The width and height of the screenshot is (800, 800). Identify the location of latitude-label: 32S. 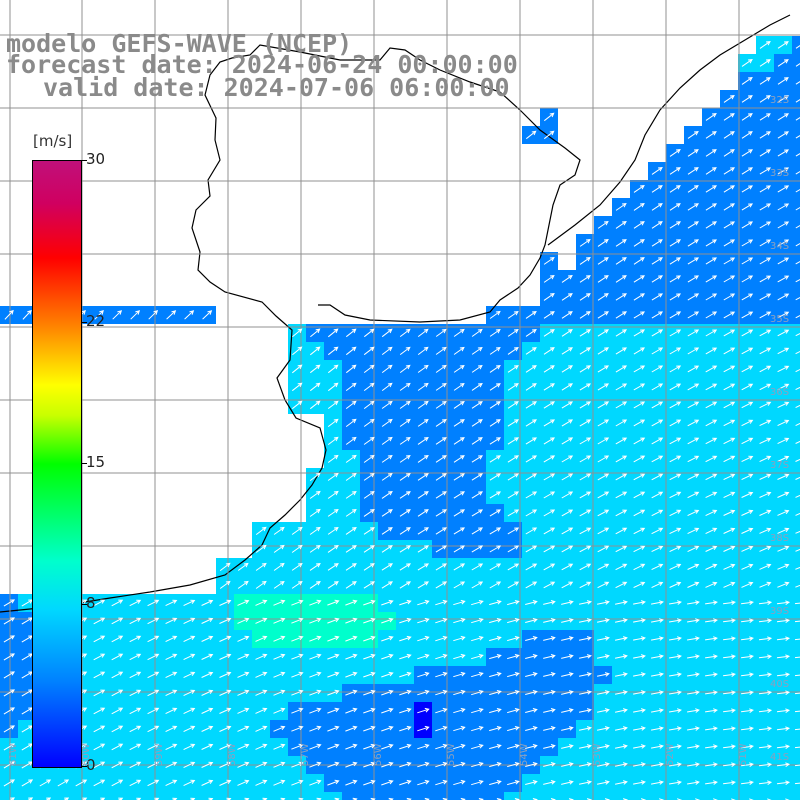
(780, 100).